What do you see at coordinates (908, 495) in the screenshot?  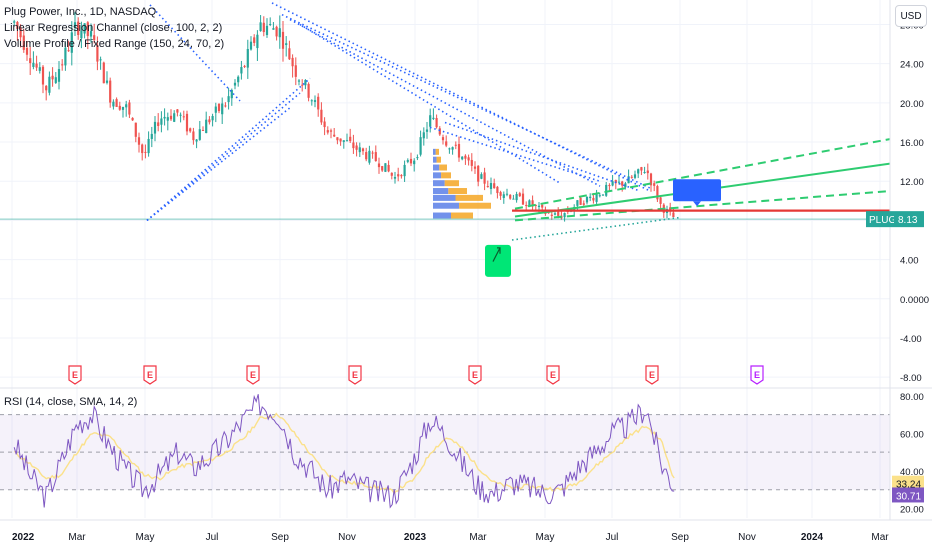 I see `rsi-value-tag: 30.71` at bounding box center [908, 495].